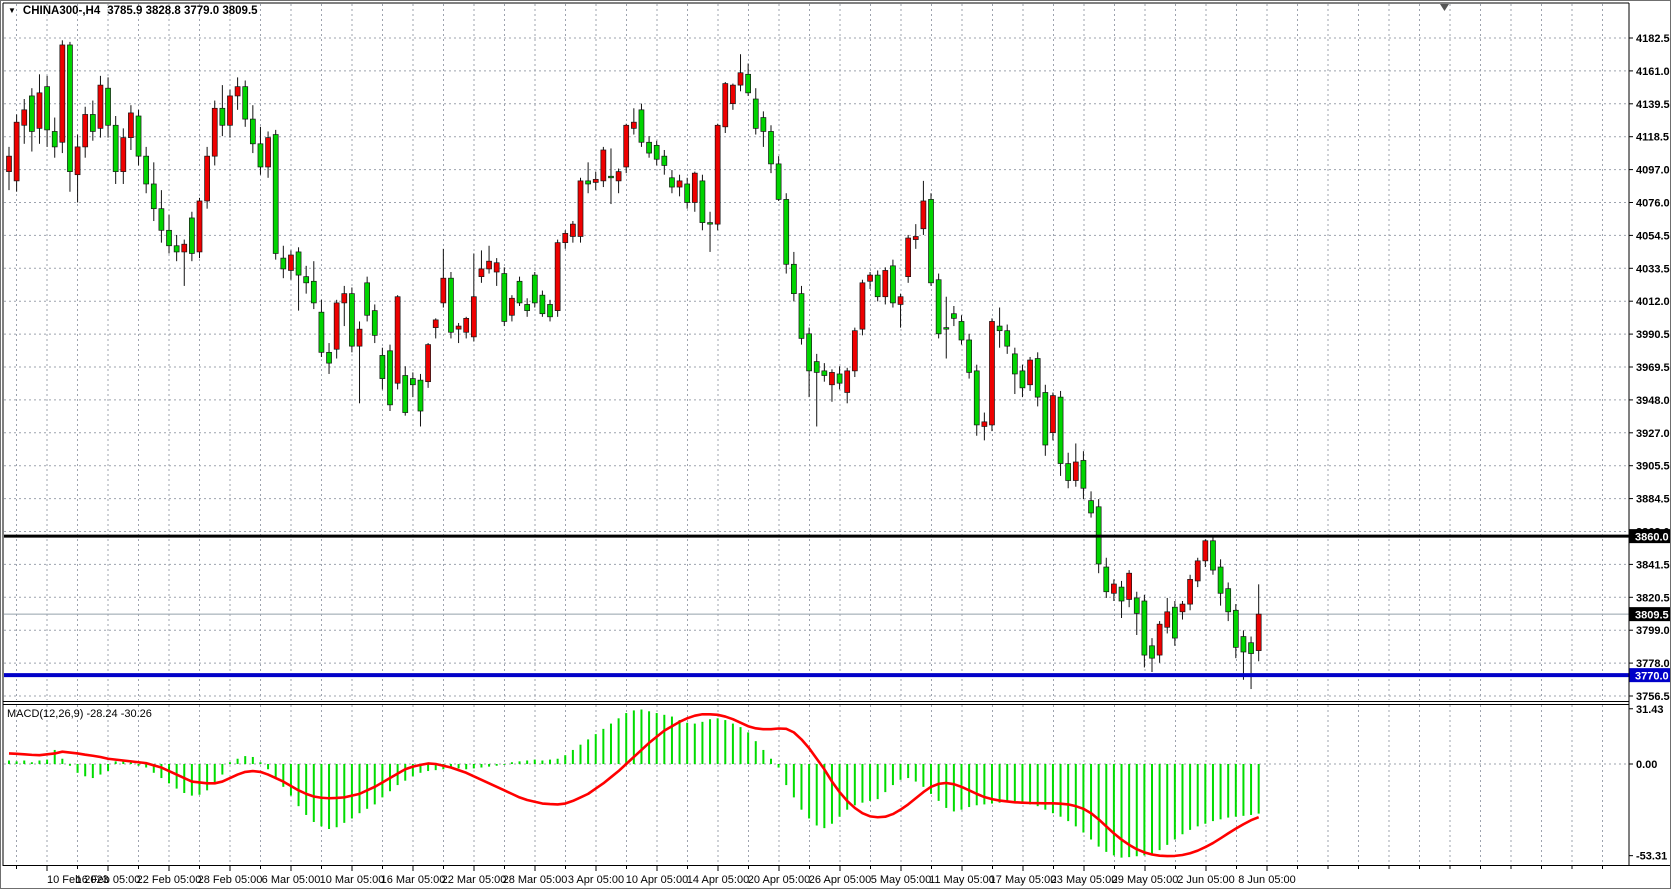 This screenshot has height=889, width=1671. I want to click on svg-text: 8 Jun 05:00, so click(1267, 880).